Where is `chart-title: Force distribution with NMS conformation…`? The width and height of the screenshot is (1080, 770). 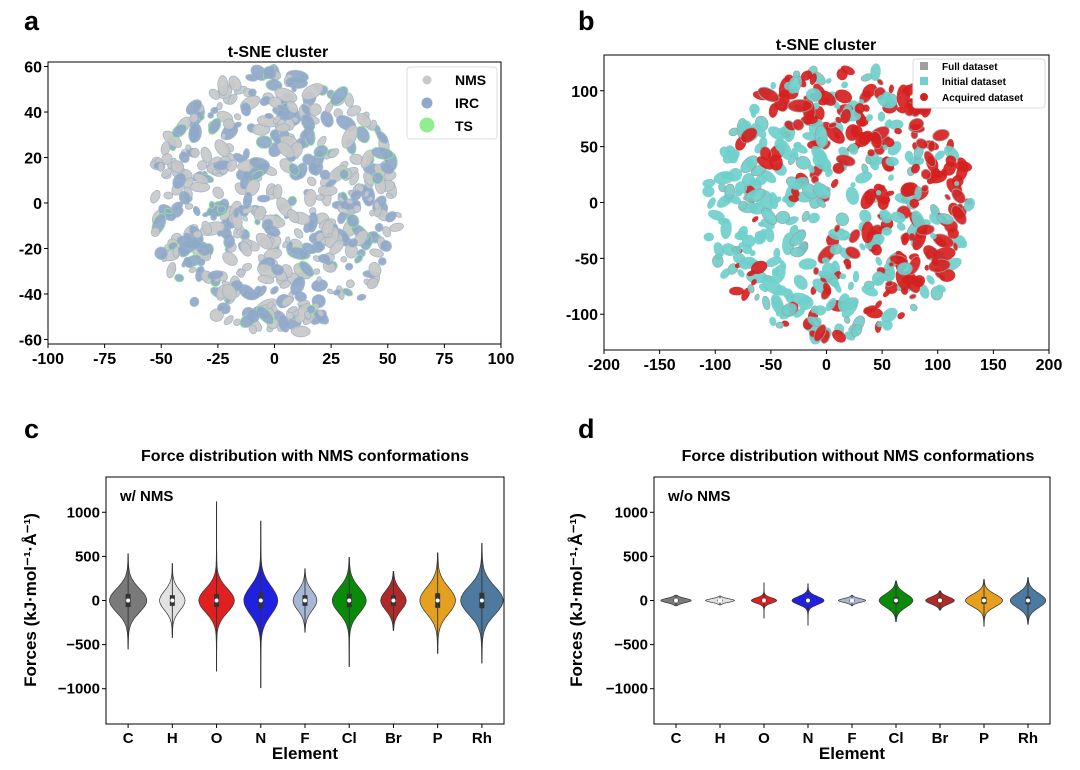 chart-title: Force distribution with NMS conformation… is located at coordinates (305, 456).